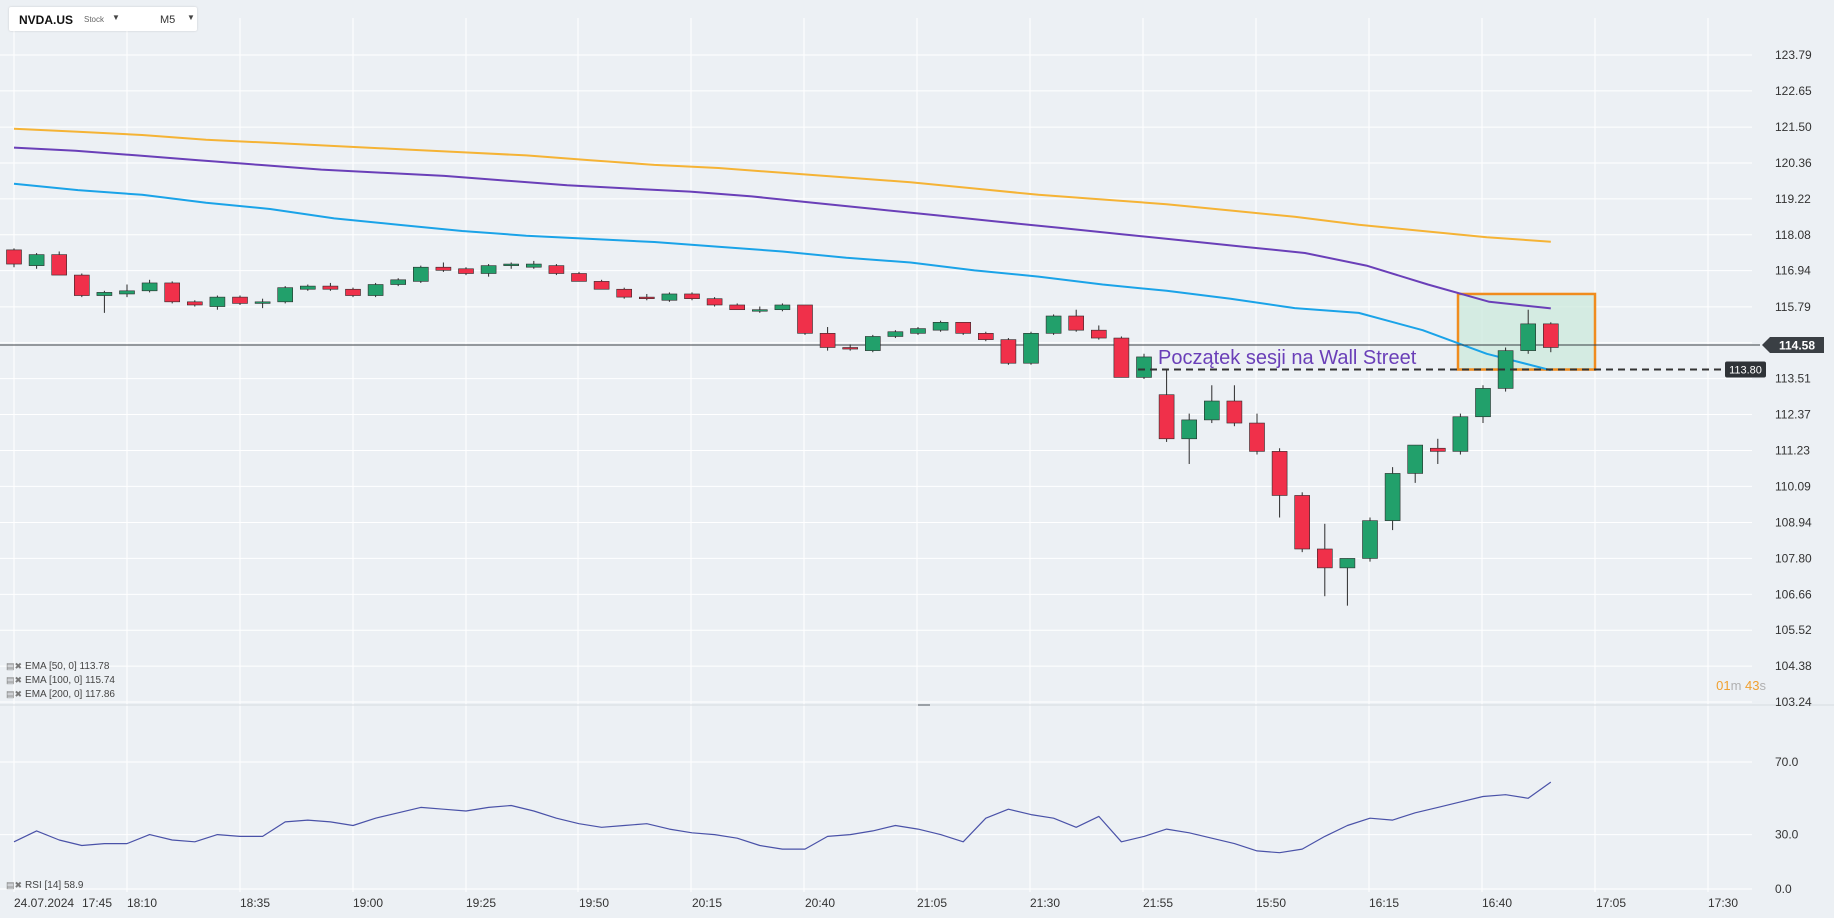 This screenshot has height=918, width=1834. I want to click on x-tick-label: 21:05, so click(932, 903).